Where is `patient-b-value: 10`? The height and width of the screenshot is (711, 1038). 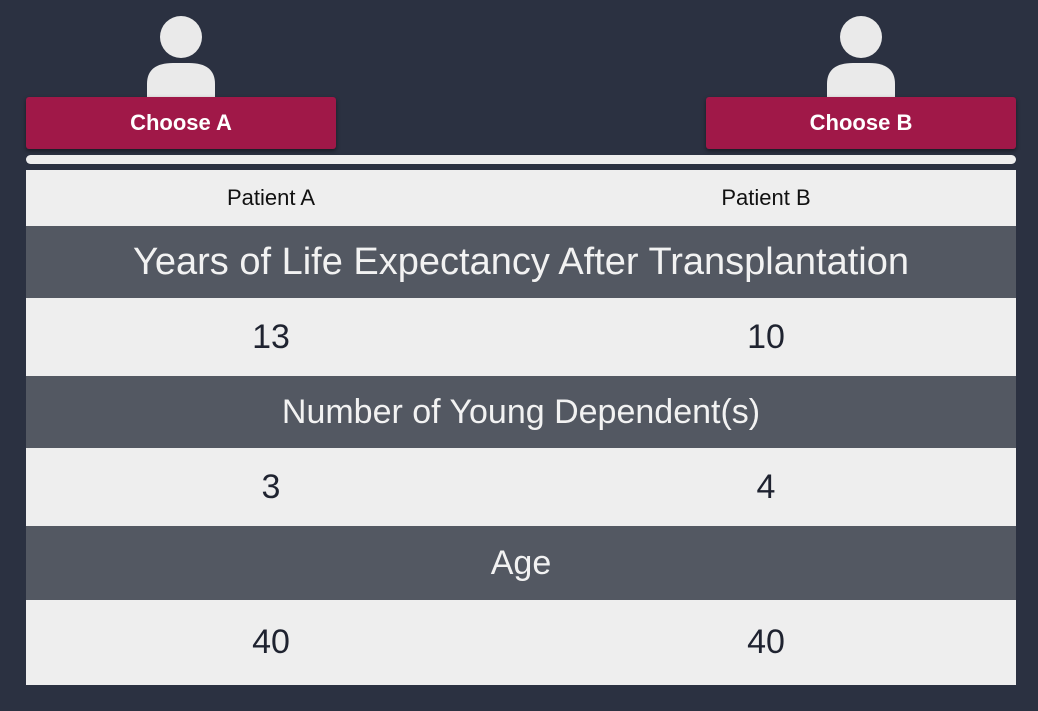
patient-b-value: 10 is located at coordinates (766, 336).